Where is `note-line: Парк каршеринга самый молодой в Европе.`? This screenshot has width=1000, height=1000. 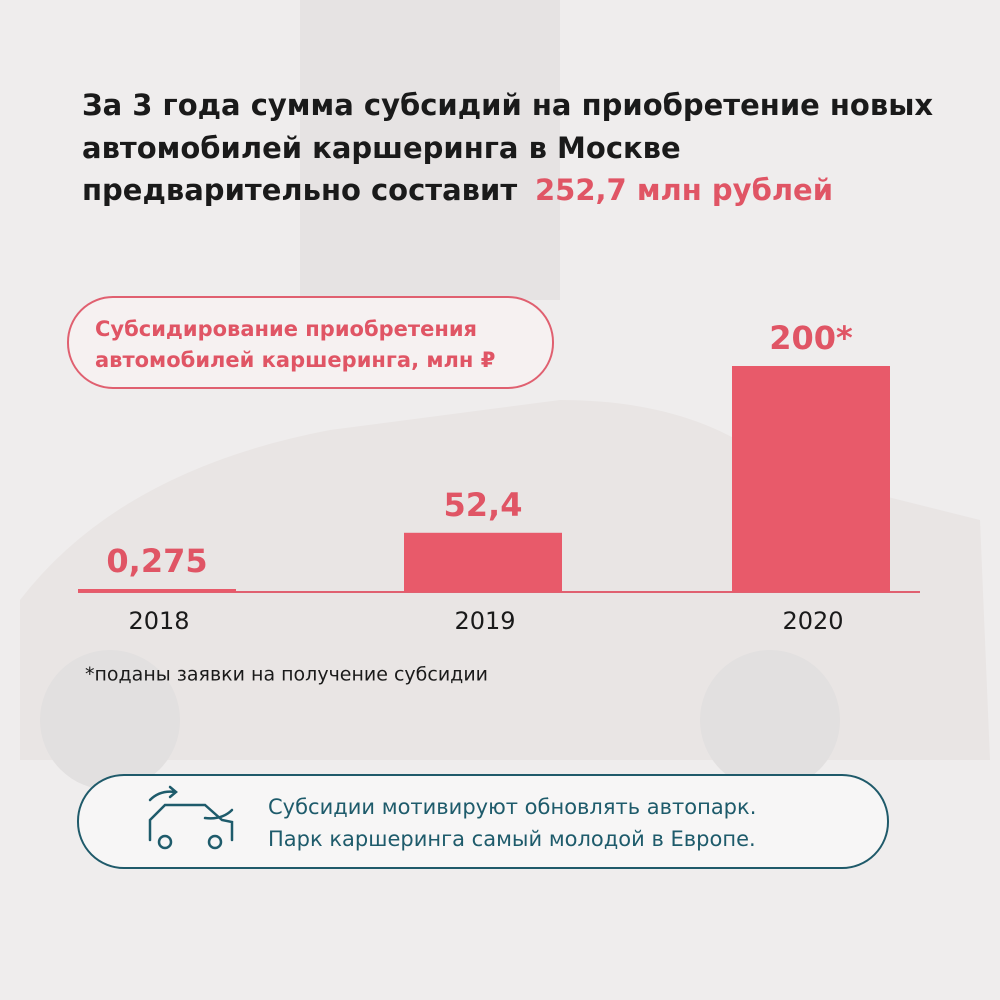 note-line: Парк каршеринга самый молодой в Европе. is located at coordinates (512, 839).